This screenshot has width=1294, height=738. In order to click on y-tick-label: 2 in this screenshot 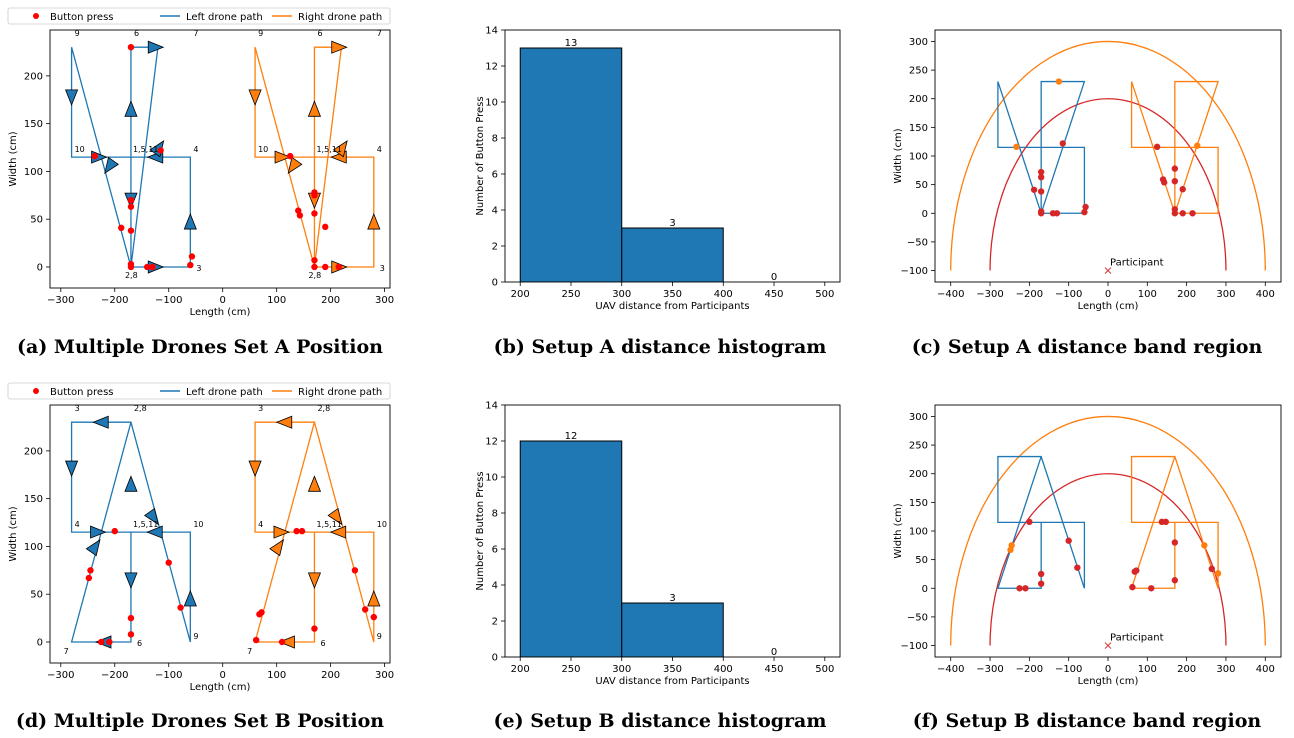, I will do `click(495, 247)`.